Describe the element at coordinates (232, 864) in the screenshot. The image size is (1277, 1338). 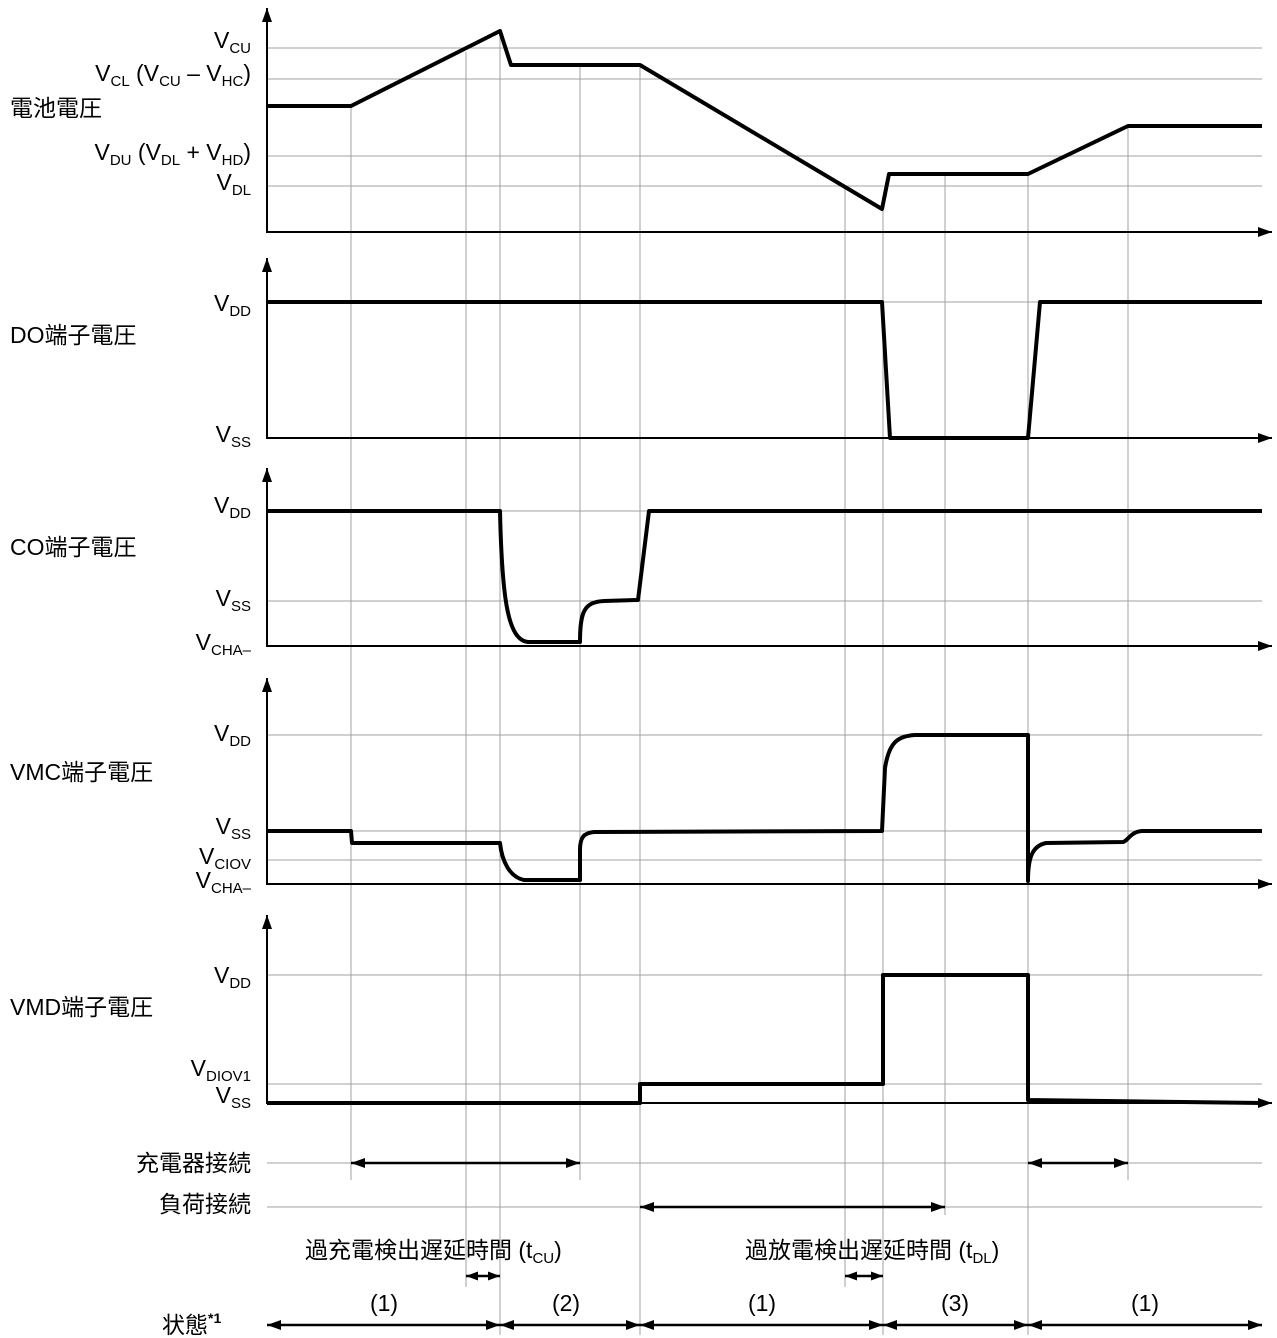
I see `vmc-terminal-voltage-level-label-subscript: CIOV` at that location.